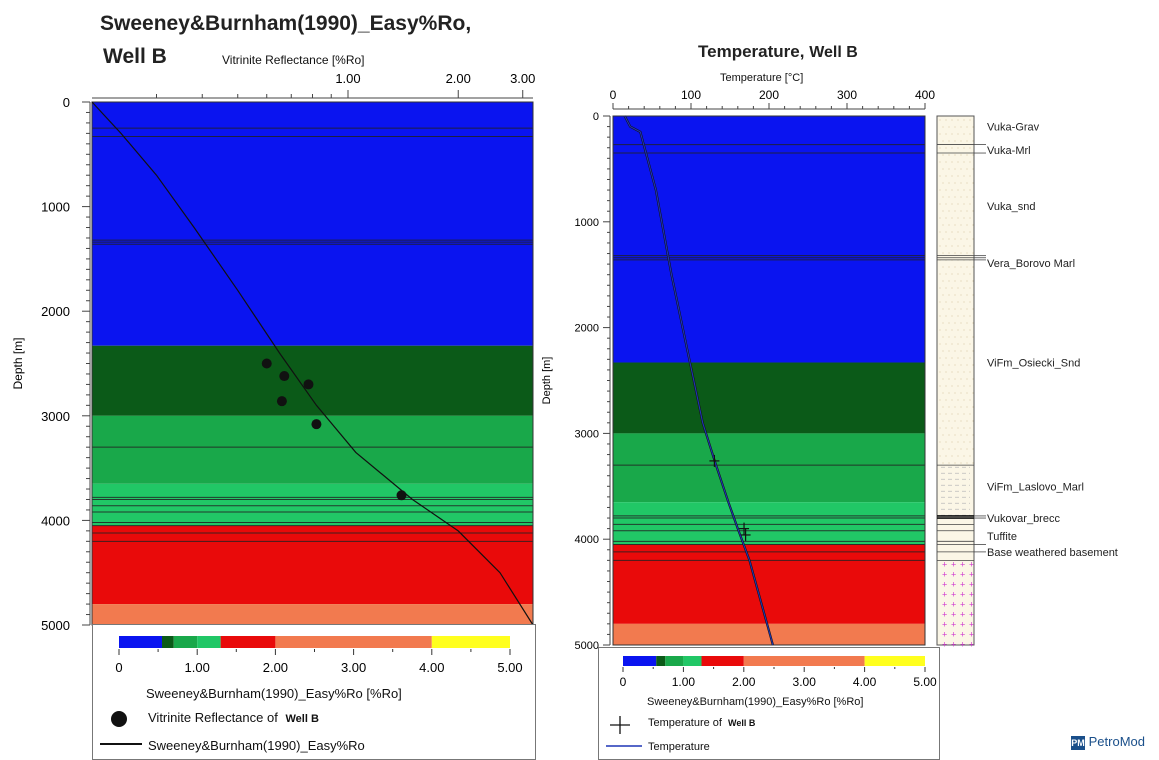  What do you see at coordinates (587, 329) in the screenshot?
I see `right-y-tick-label: 2000` at bounding box center [587, 329].